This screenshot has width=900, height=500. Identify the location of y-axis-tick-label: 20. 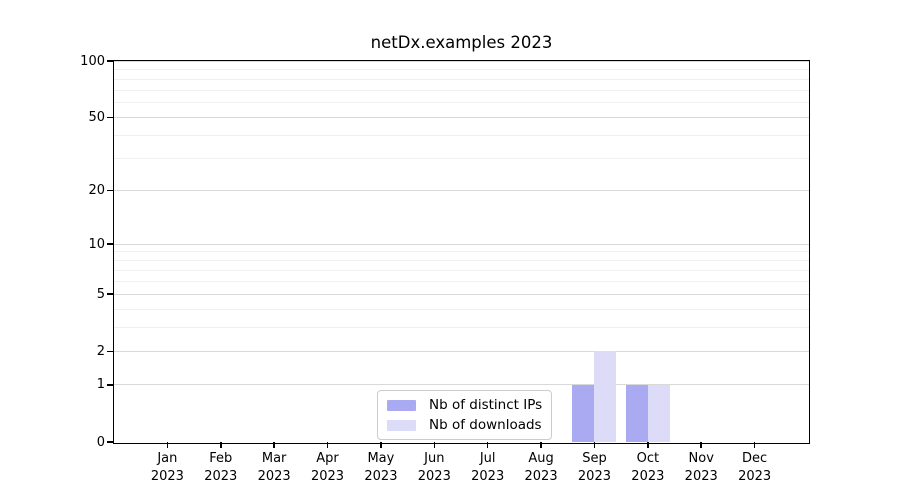
(96, 191).